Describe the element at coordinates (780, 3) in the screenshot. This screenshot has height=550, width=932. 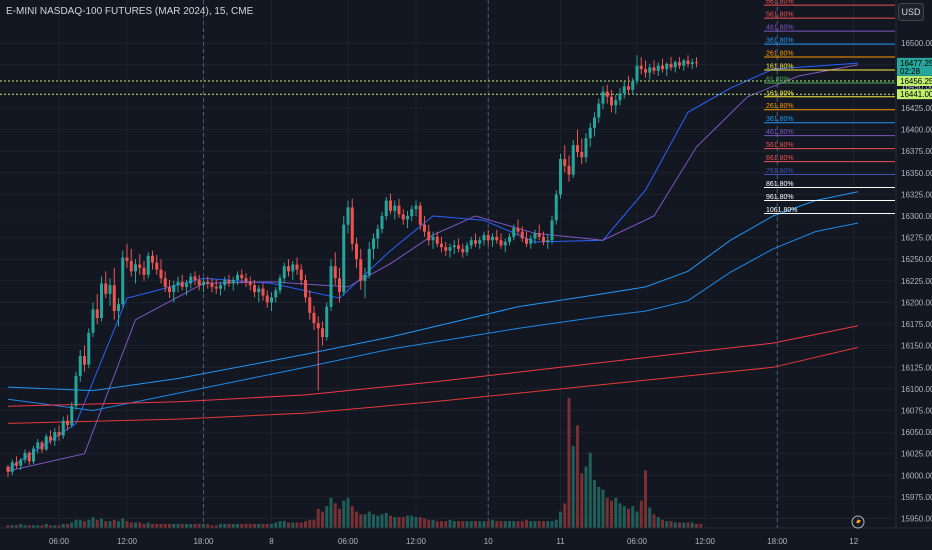
I see `fib-level-label: 661.80%` at that location.